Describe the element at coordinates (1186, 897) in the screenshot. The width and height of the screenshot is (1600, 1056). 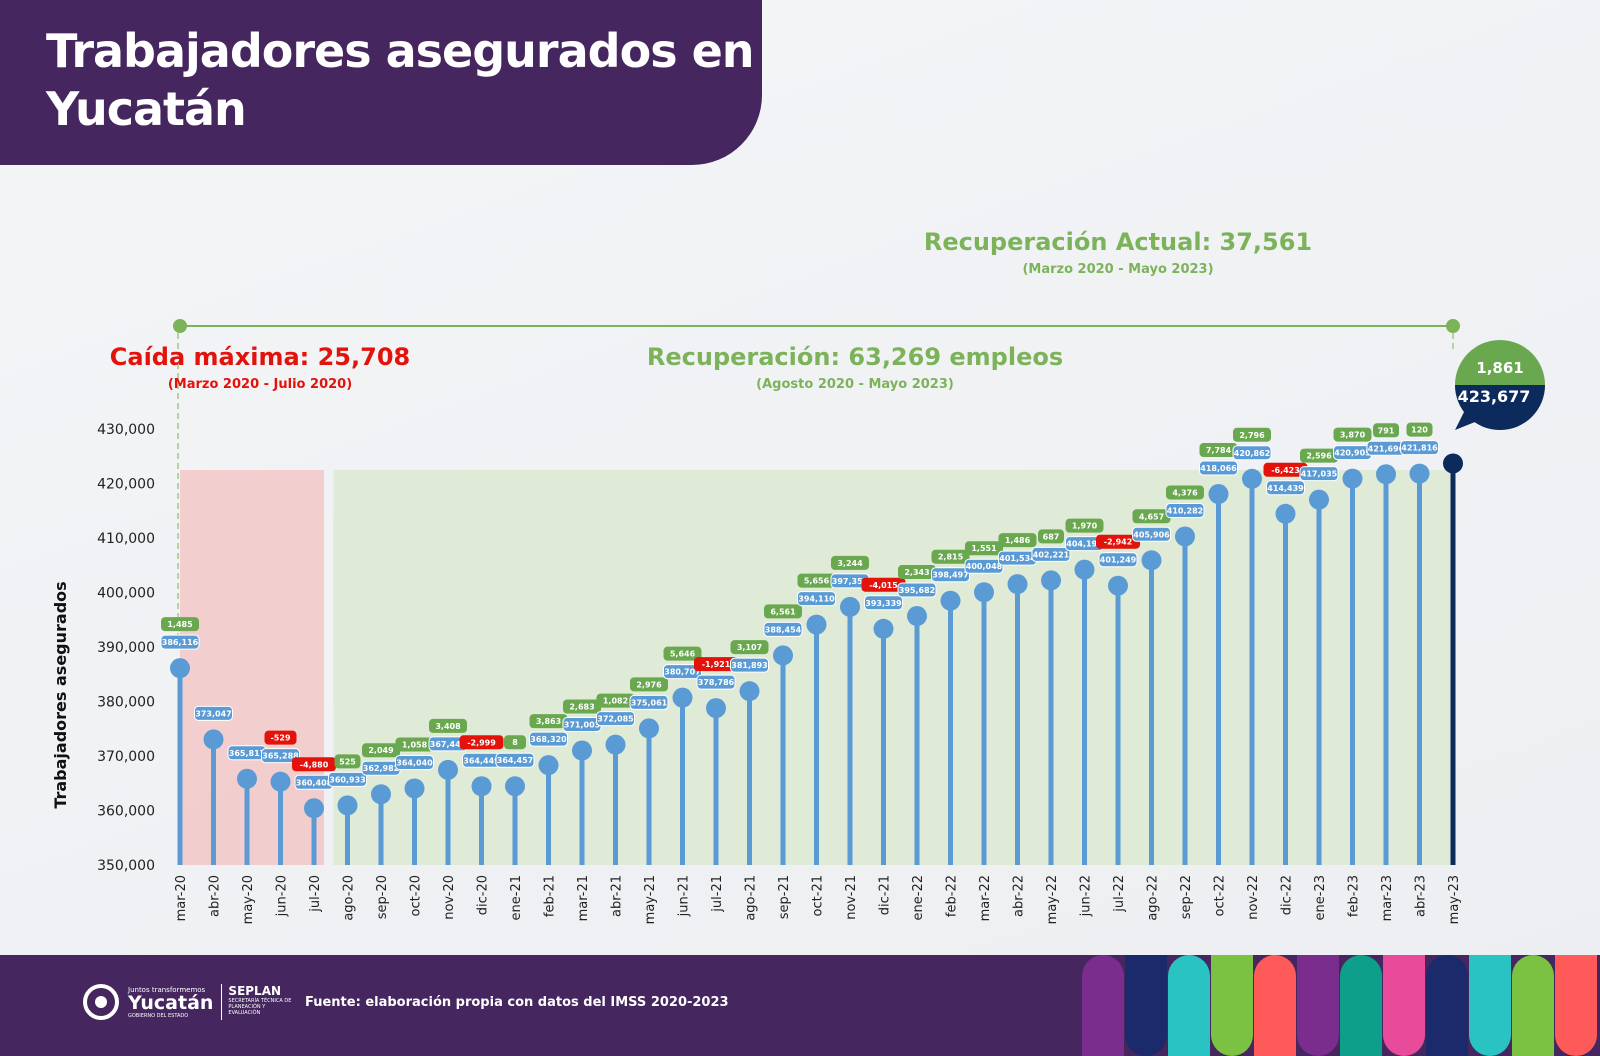
I see `x-tick-label: sep-22` at that location.